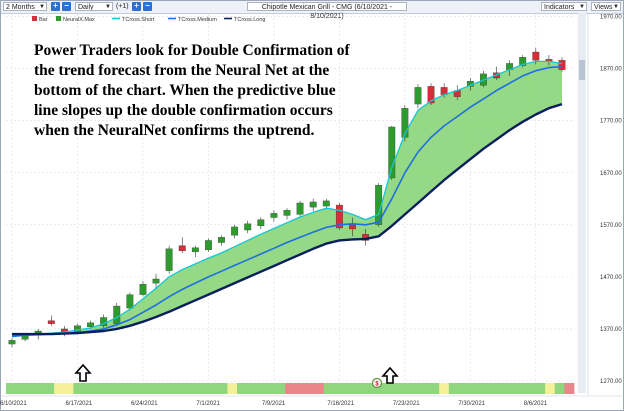 This screenshot has height=411, width=624. I want to click on interval-select-label: Daily, so click(86, 7).